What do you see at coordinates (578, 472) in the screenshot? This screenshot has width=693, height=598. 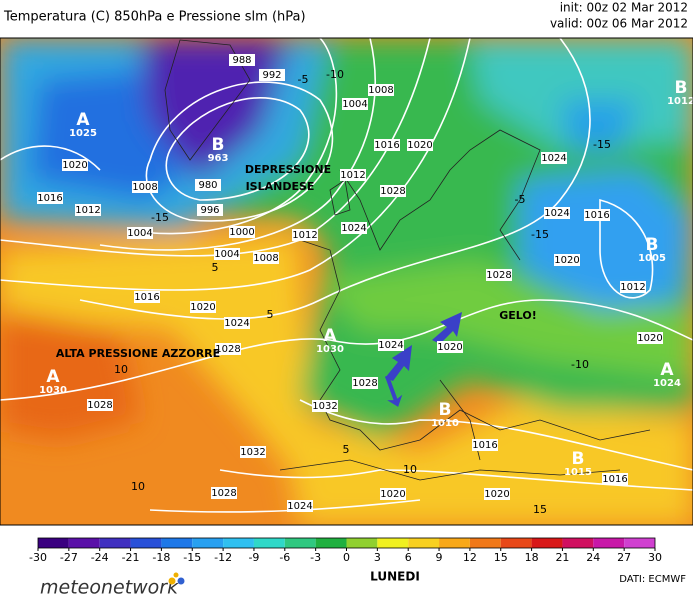 I see `pressure-center-value: 1015` at bounding box center [578, 472].